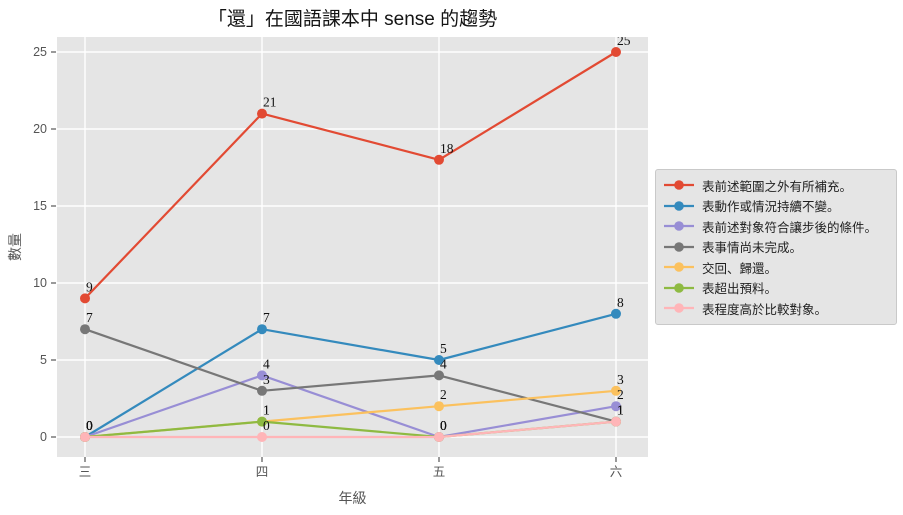 The width and height of the screenshot is (903, 515). Describe the element at coordinates (616, 472) in the screenshot. I see `x-tick-label: 六` at that location.